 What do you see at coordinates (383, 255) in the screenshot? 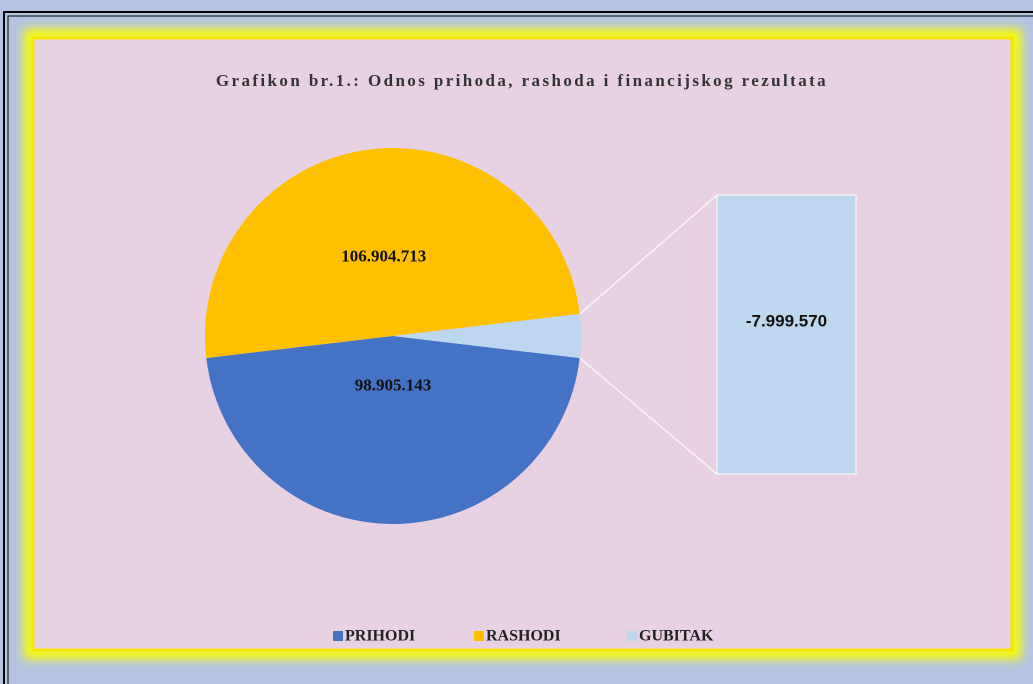
I see `data-label: 106.904.713` at bounding box center [383, 255].